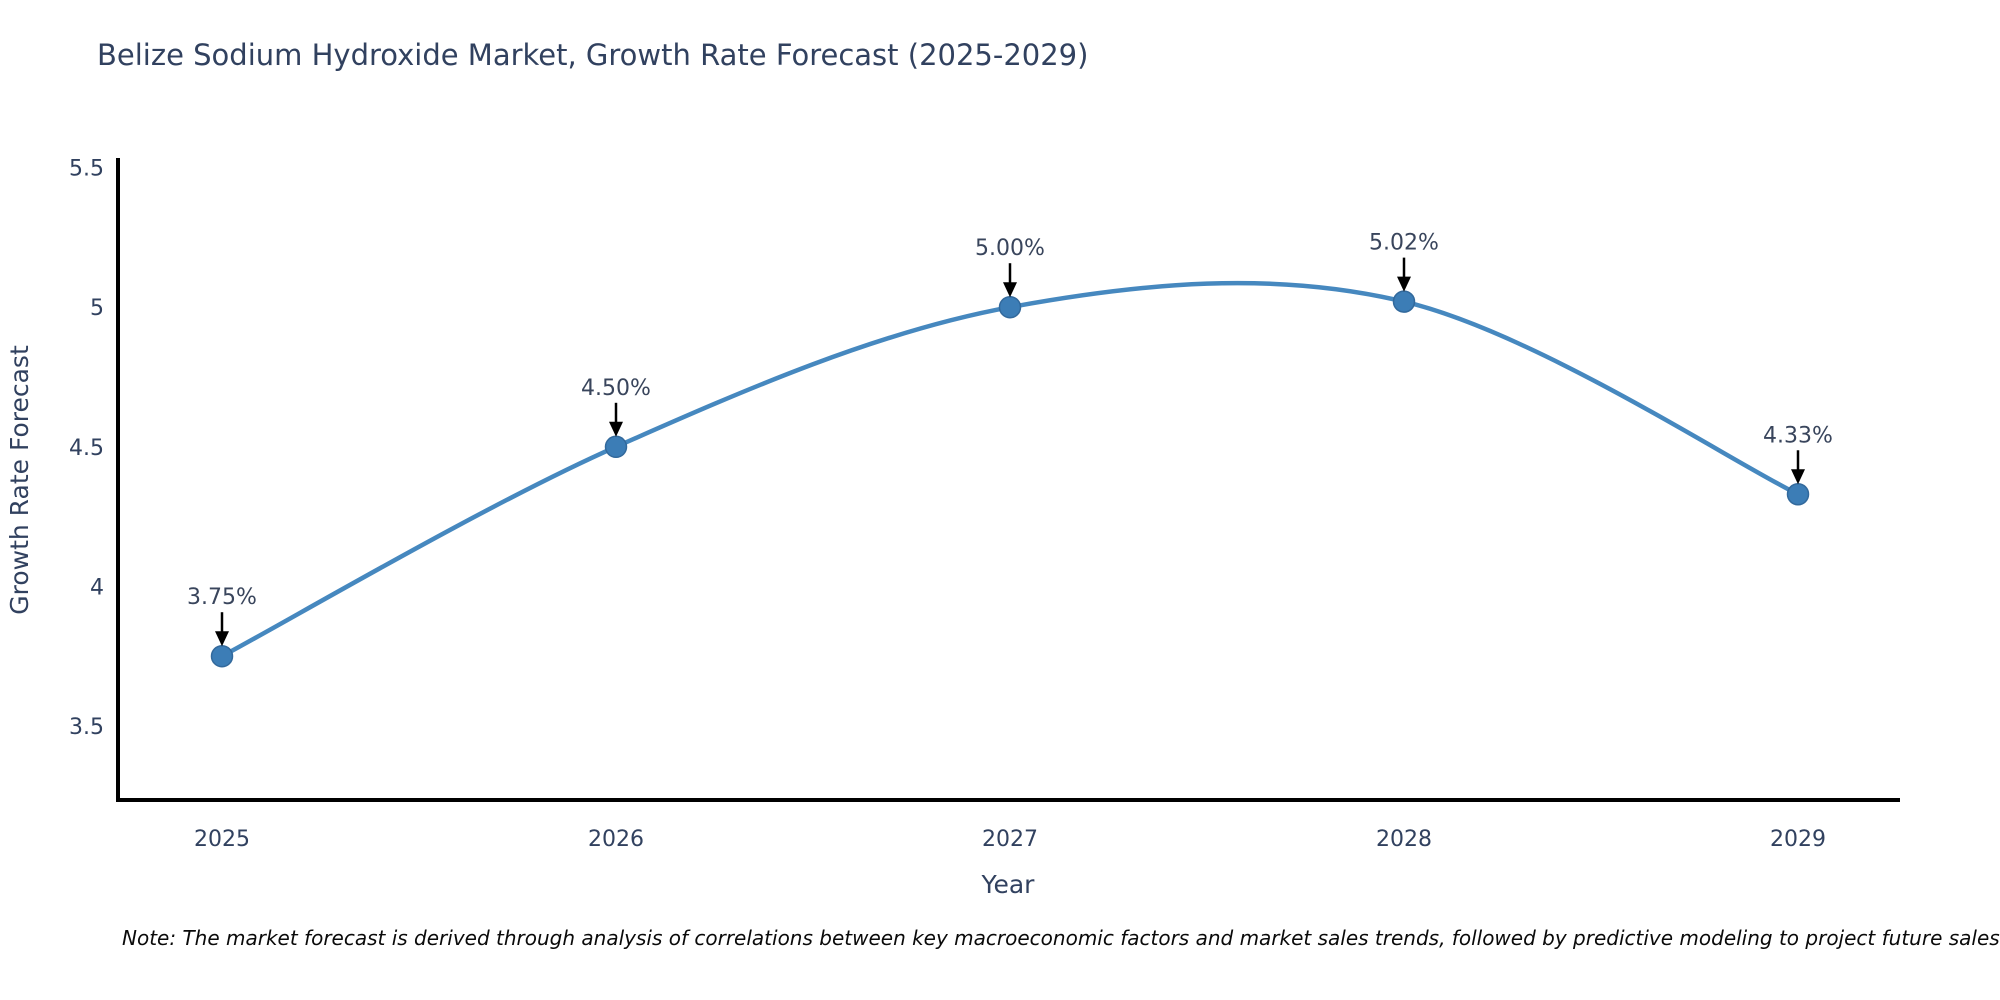 The width and height of the screenshot is (2000, 1000). I want to click on x-tick-label: 2029, so click(1798, 839).